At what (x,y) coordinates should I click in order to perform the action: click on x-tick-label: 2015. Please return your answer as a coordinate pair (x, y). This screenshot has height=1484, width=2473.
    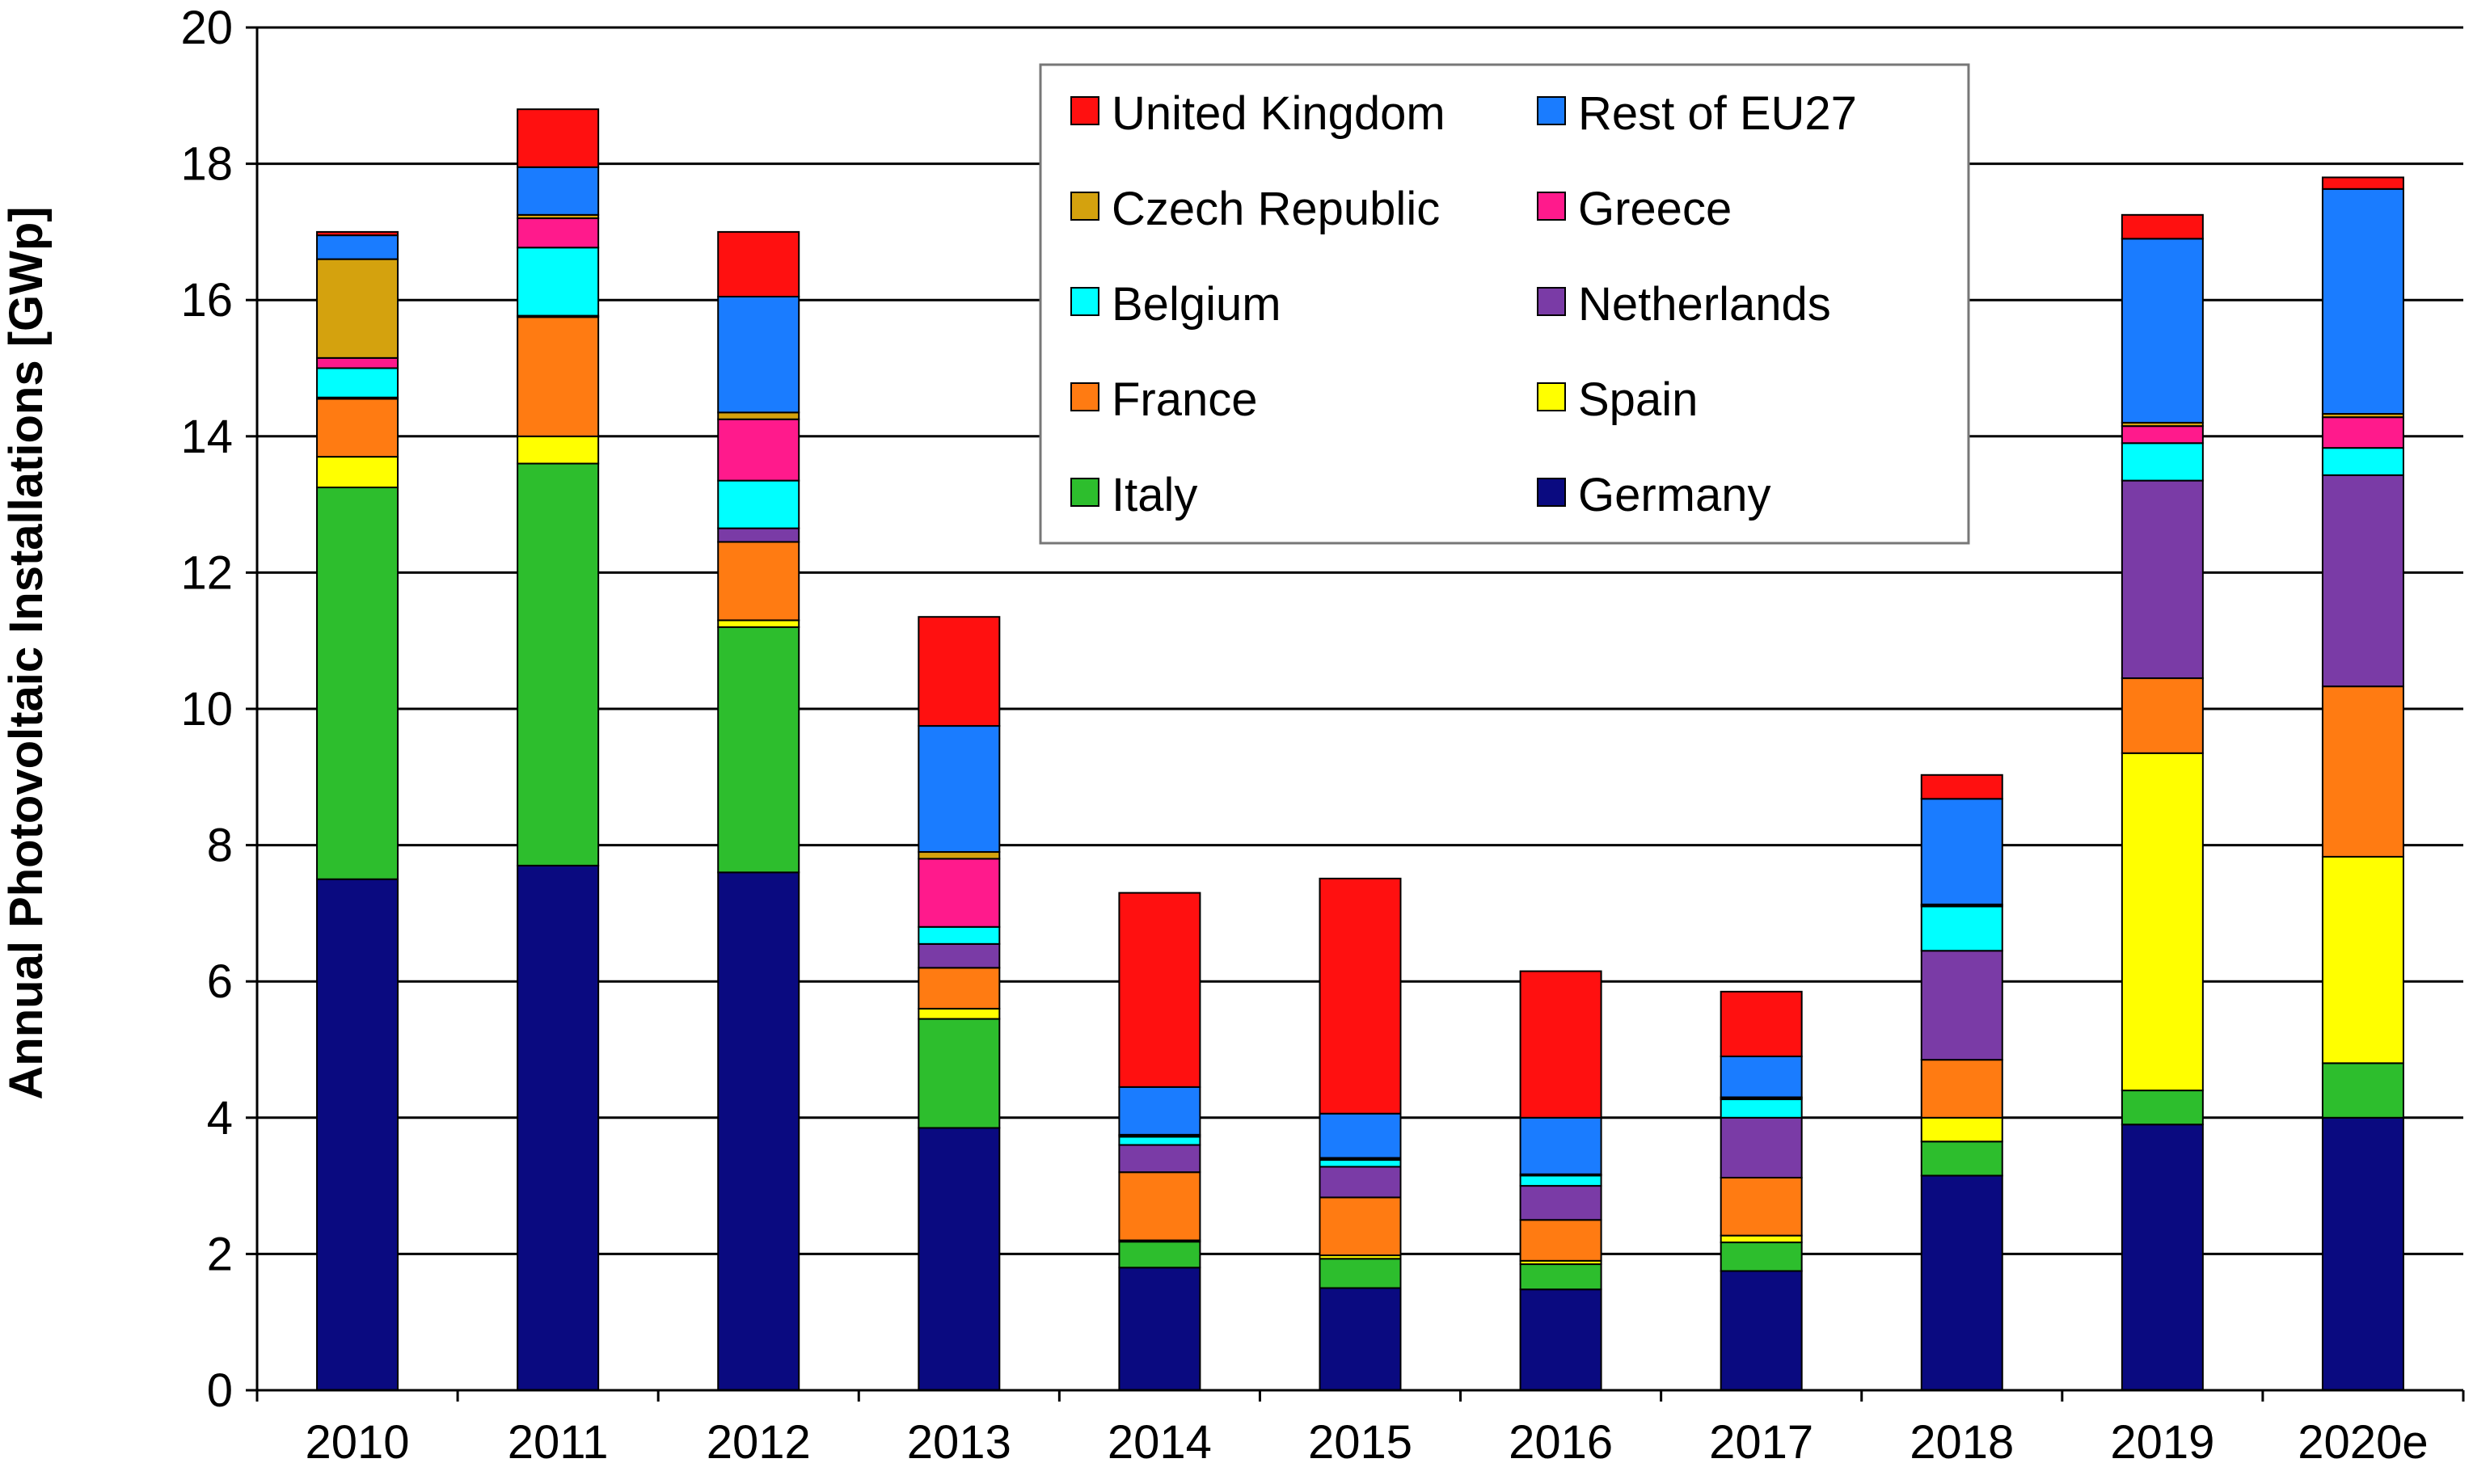
    Looking at the image, I should click on (1360, 1442).